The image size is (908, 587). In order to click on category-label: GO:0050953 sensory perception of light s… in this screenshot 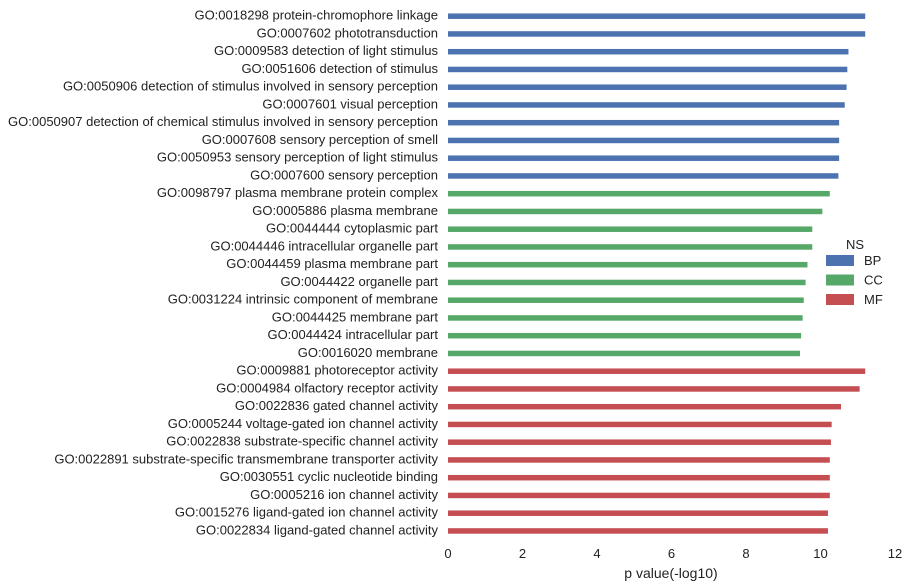, I will do `click(298, 157)`.